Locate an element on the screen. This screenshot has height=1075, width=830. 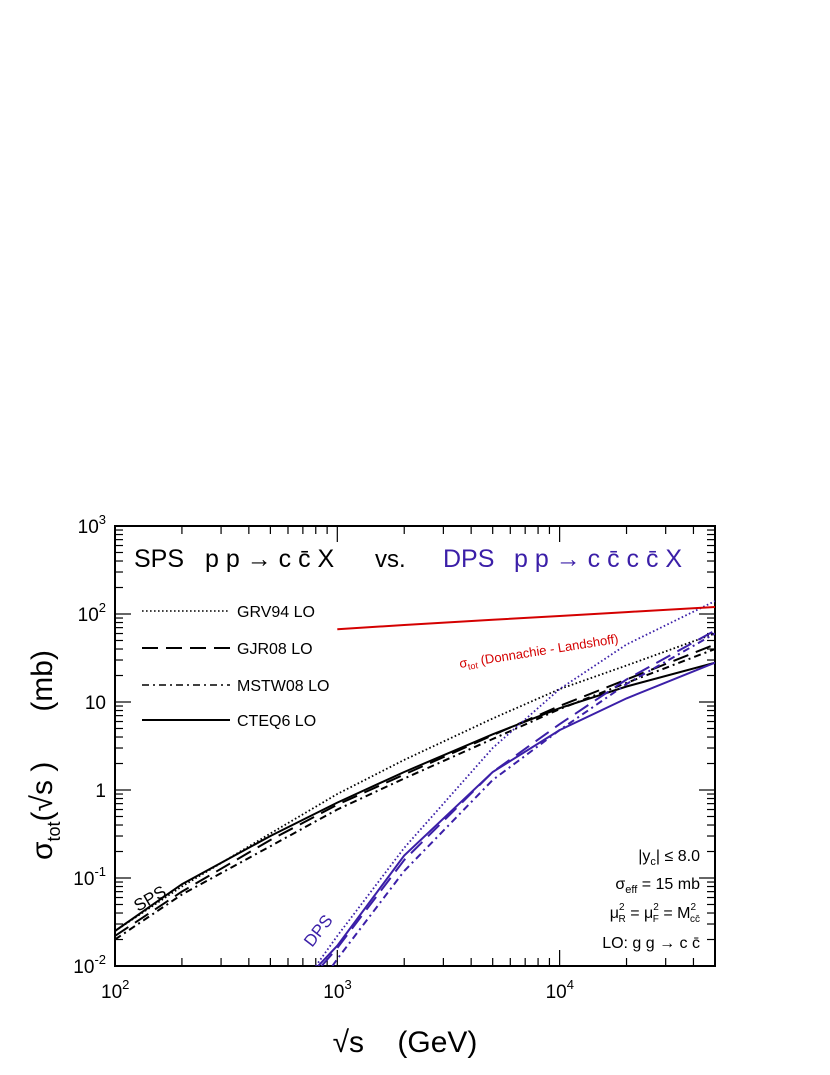
legend: GRV94 LO GJR08 LO MSTW08 LO CTEQ6 LO is located at coordinates (235, 667).